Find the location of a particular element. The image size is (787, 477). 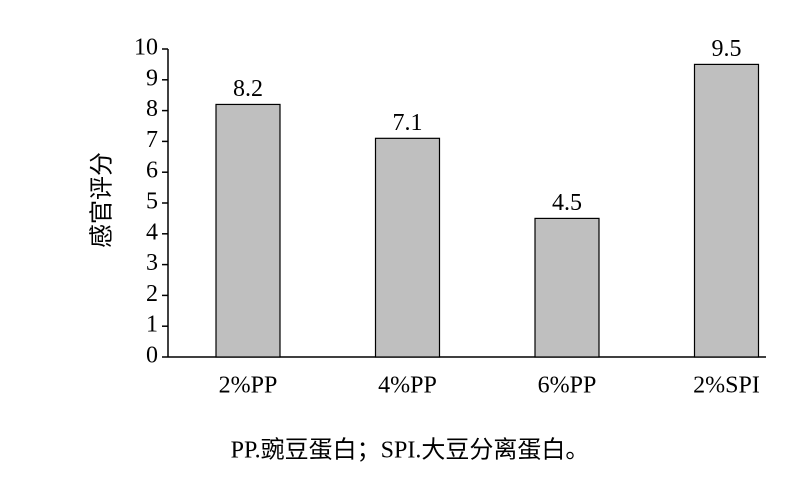

x-tick-label: 2%PP is located at coordinates (248, 386).